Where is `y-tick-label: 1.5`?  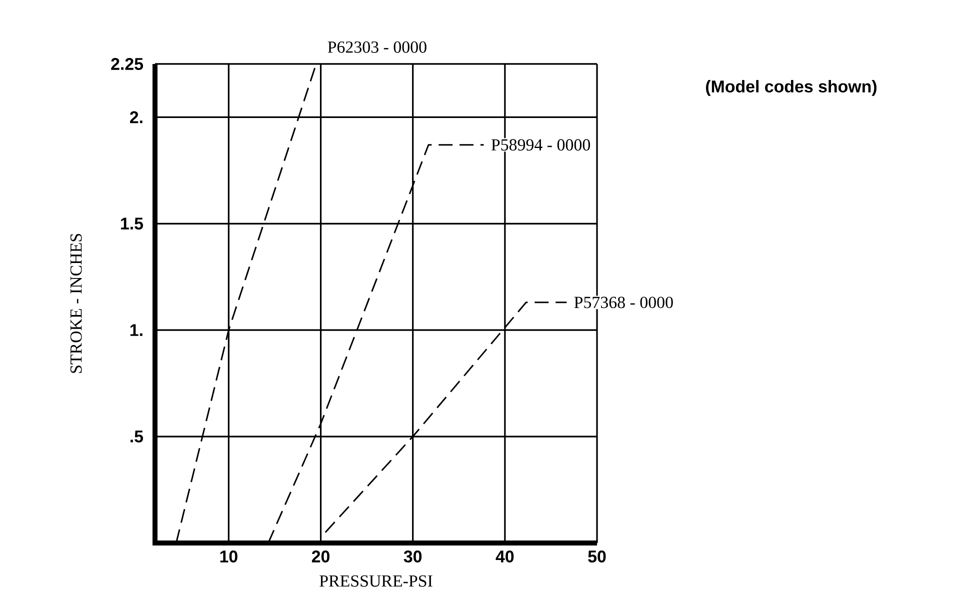 y-tick-label: 1.5 is located at coordinates (132, 224).